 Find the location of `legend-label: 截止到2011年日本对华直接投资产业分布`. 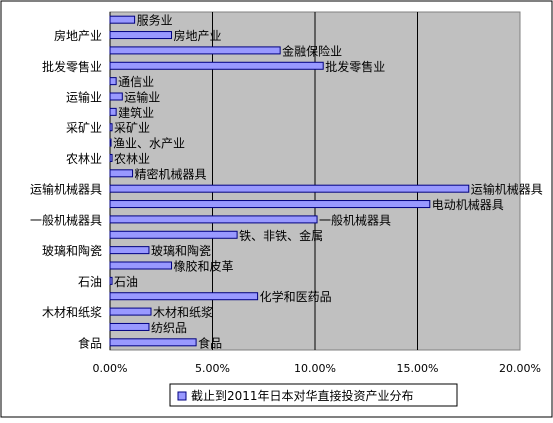

legend-label: 截止到2011年日本对华直接投资产业分布 is located at coordinates (302, 395).